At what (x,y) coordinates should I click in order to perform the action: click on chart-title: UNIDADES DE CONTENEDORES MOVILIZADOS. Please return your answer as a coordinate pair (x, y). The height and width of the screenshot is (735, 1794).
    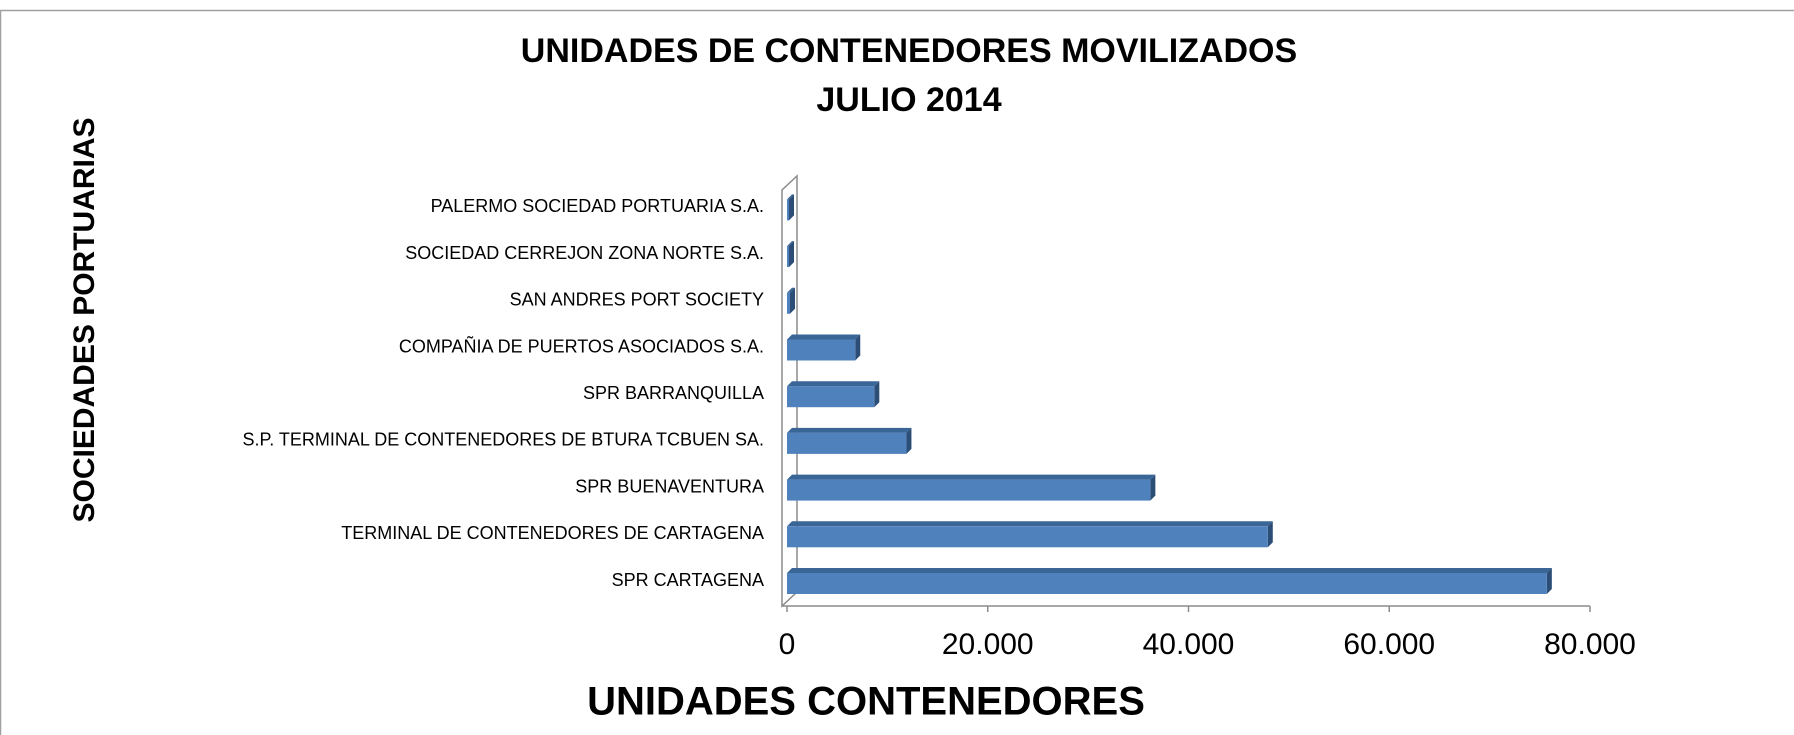
    Looking at the image, I should click on (909, 51).